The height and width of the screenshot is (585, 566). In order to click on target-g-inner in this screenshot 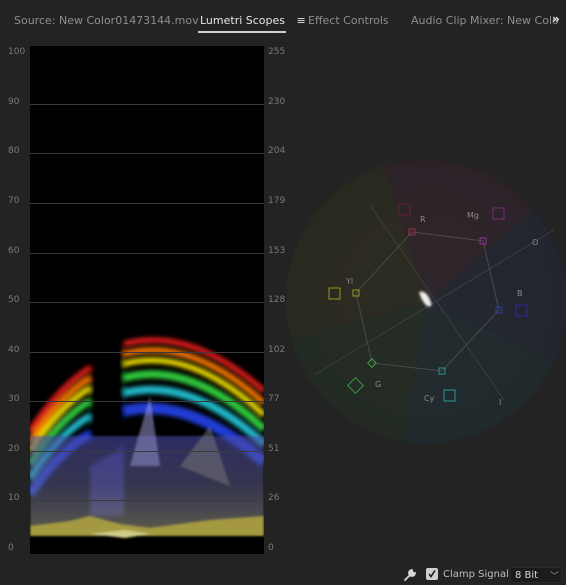, I will do `click(372, 363)`.